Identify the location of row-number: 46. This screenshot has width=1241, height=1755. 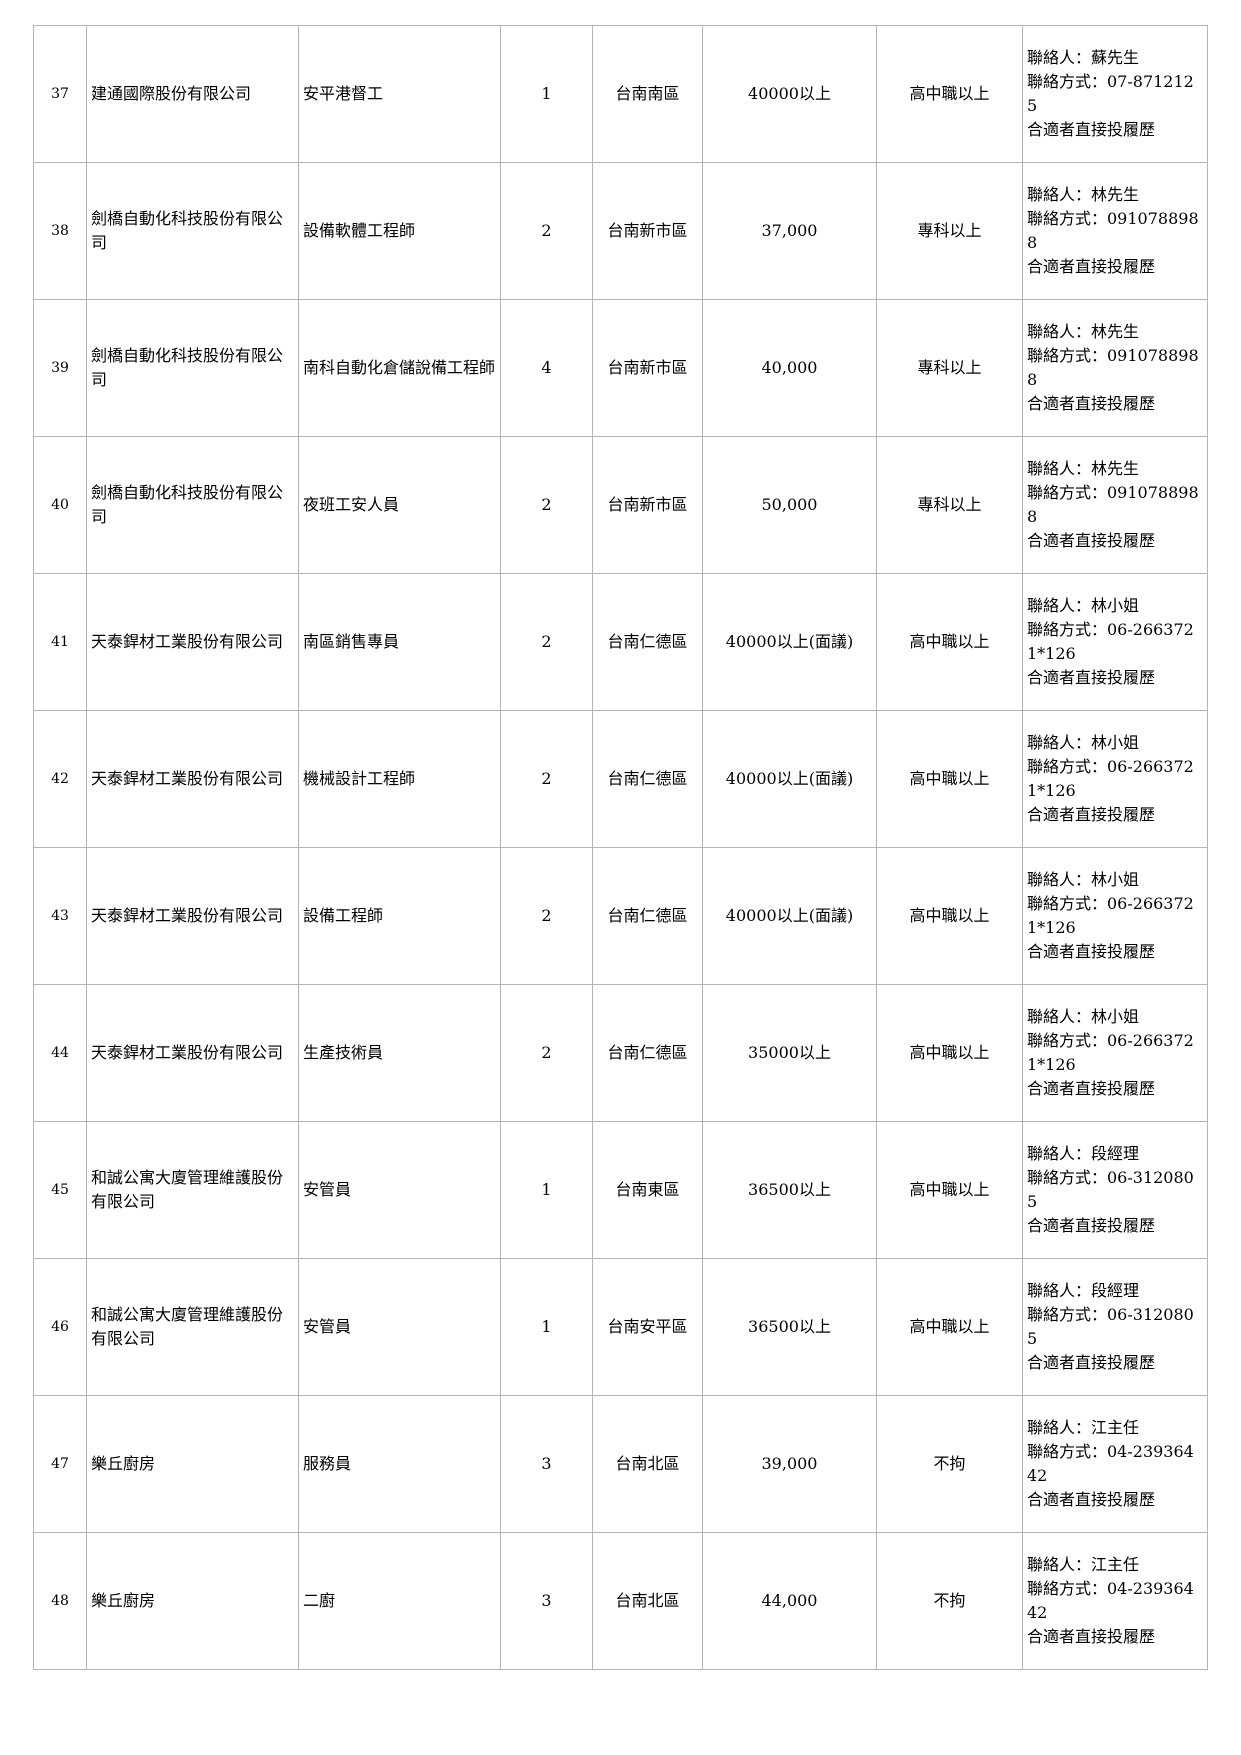
(60, 1327).